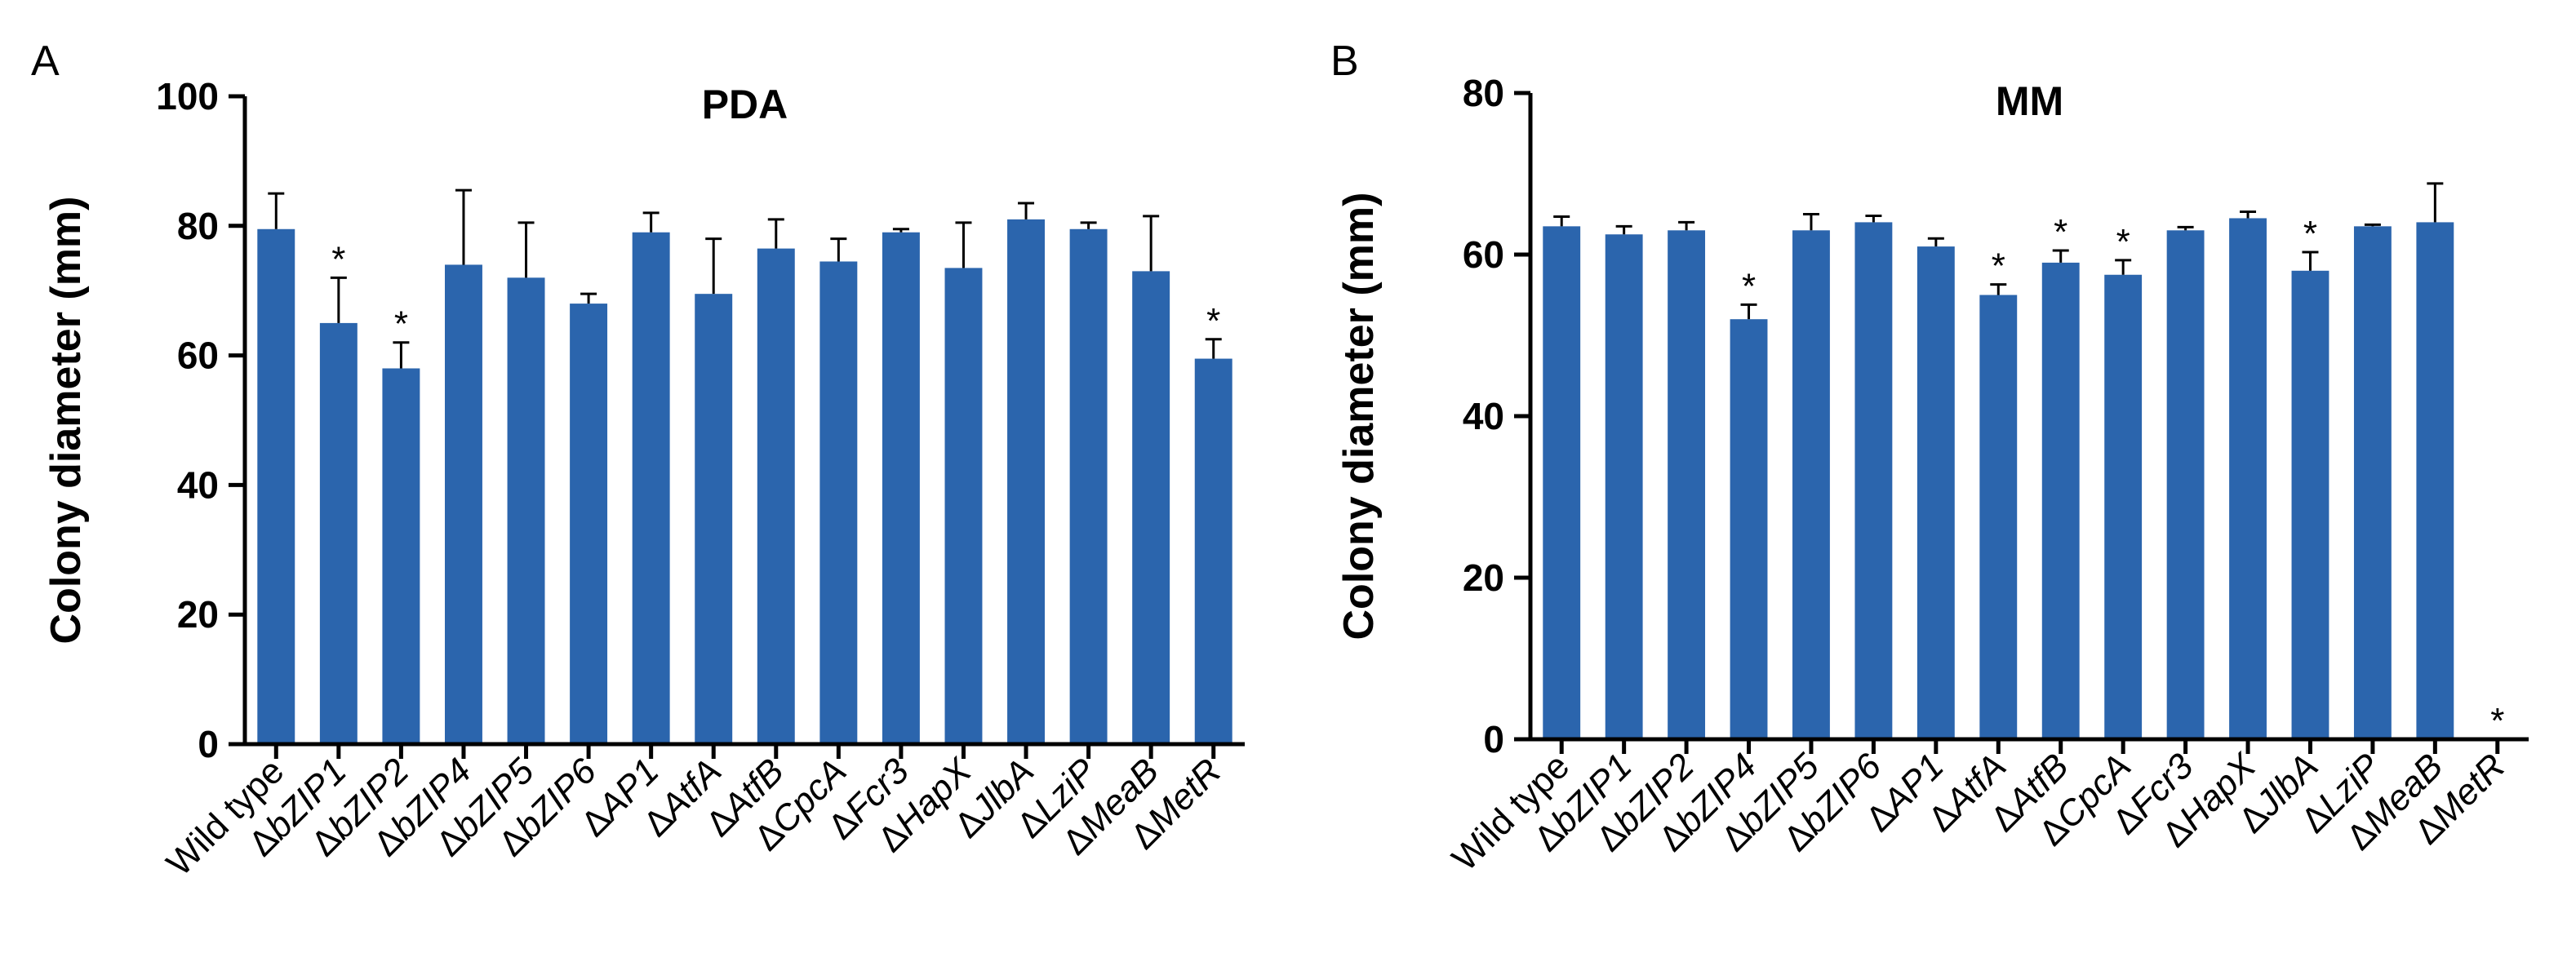 This screenshot has height=962, width=2576. Describe the element at coordinates (1344, 61) in the screenshot. I see `panel-letter: B` at that location.